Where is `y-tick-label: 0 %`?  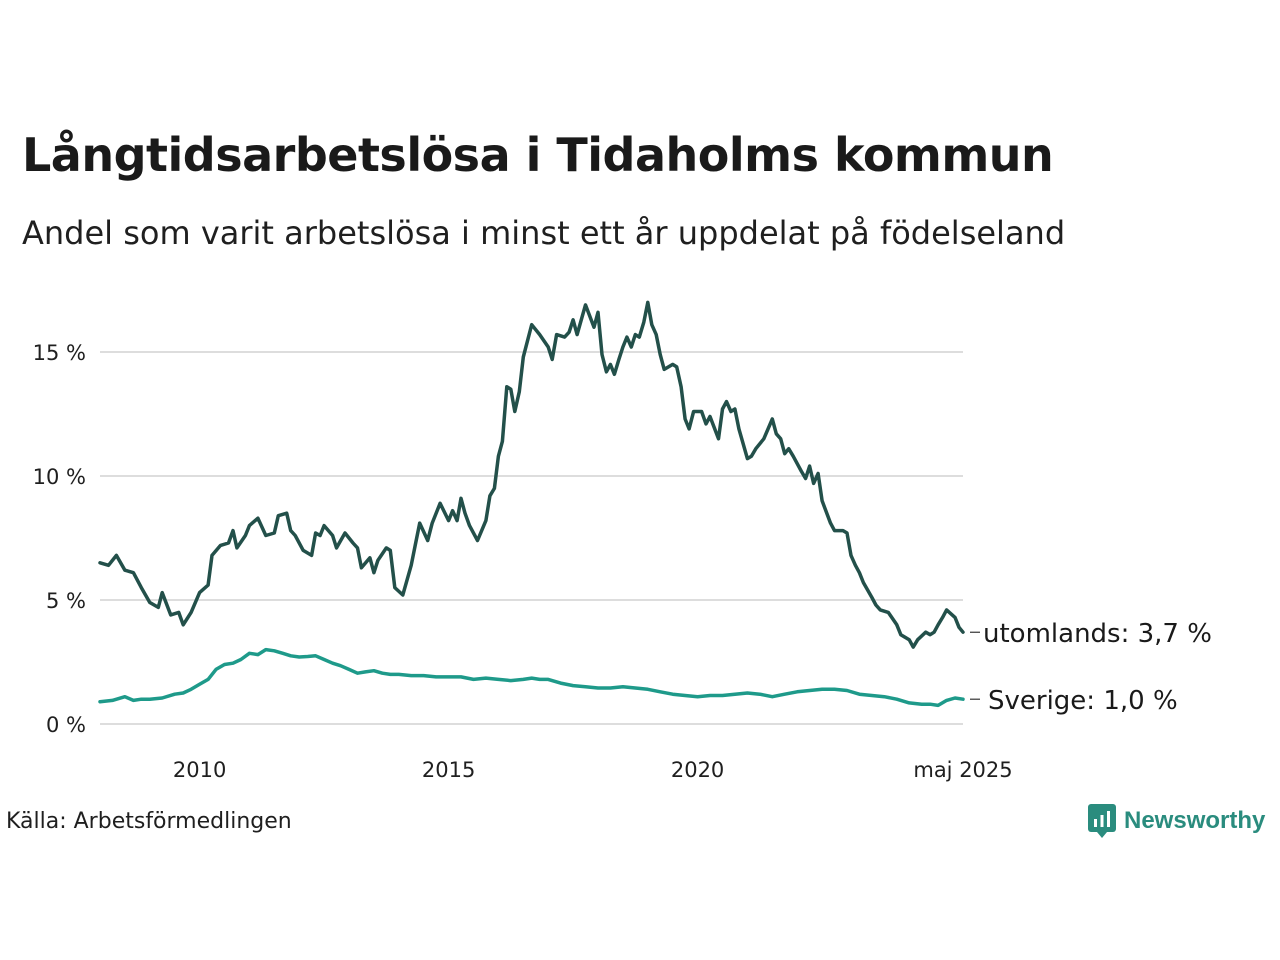
y-tick-label: 0 % is located at coordinates (66, 725).